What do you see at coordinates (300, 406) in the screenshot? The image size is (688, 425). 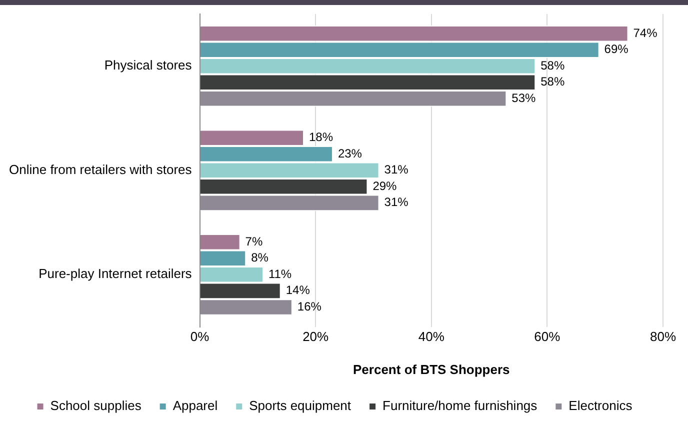 I see `legend-label: Sports equipment` at bounding box center [300, 406].